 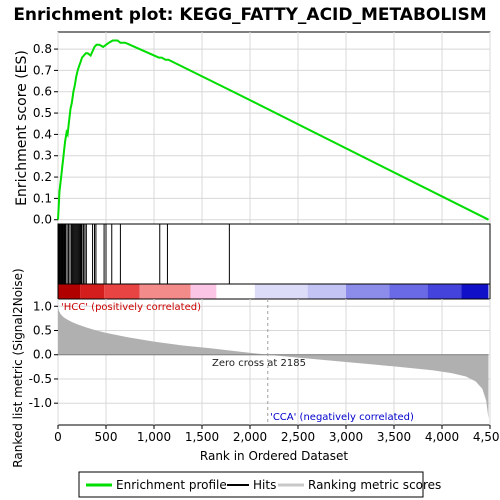 I want to click on metric-y-axis-label: Ranked list metric (Signal2Noise), so click(x=18, y=367).